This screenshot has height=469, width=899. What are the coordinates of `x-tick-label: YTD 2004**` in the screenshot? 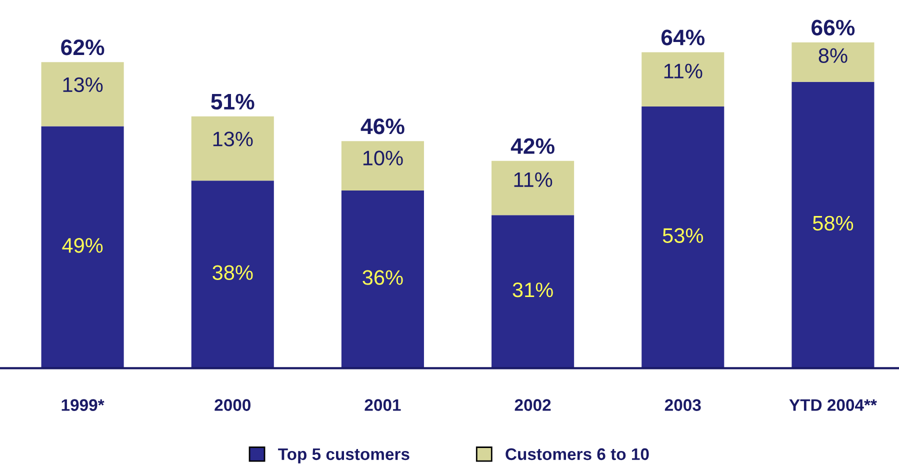 It's located at (833, 405).